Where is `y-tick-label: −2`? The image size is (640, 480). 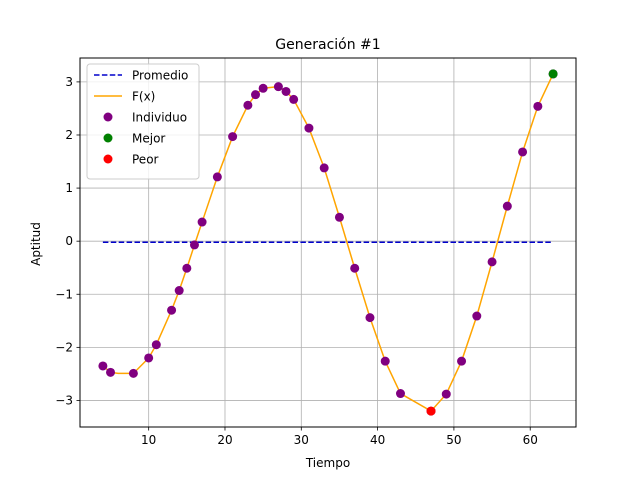 y-tick-label: −2 is located at coordinates (64, 347).